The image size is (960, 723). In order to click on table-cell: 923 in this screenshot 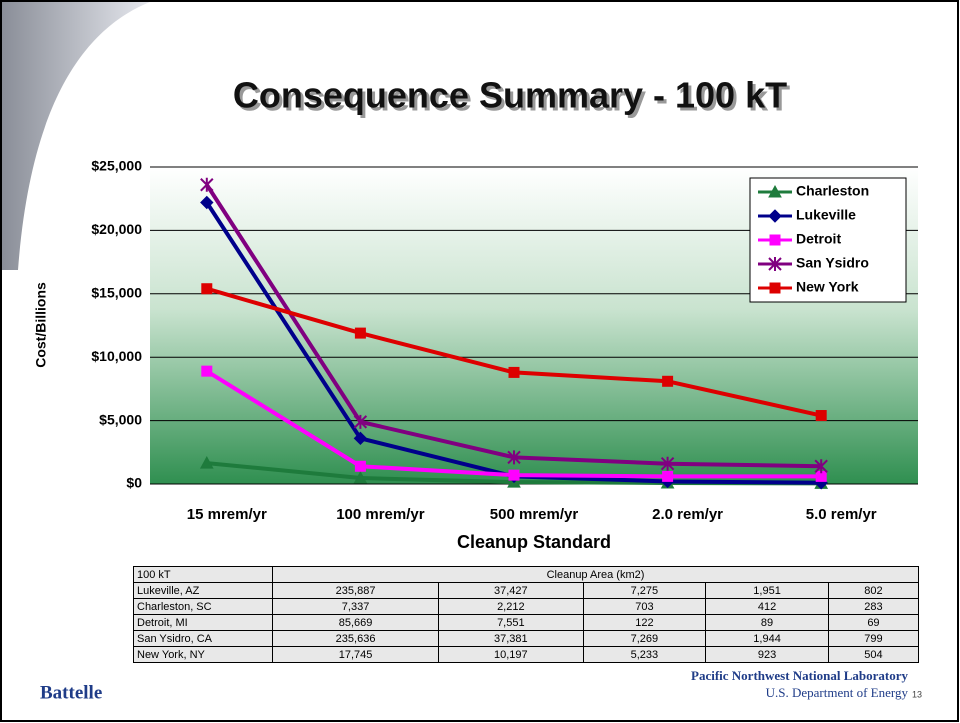, I will do `click(767, 654)`.